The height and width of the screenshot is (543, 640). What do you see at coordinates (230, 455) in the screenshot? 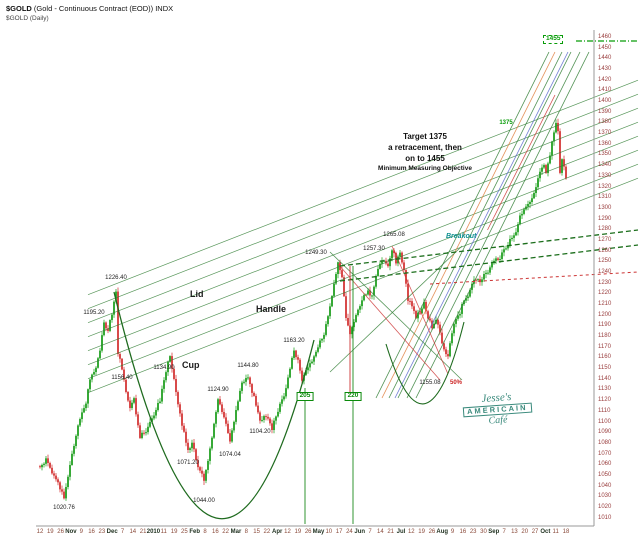
I see `price-swing-label: 1074.04` at bounding box center [230, 455].